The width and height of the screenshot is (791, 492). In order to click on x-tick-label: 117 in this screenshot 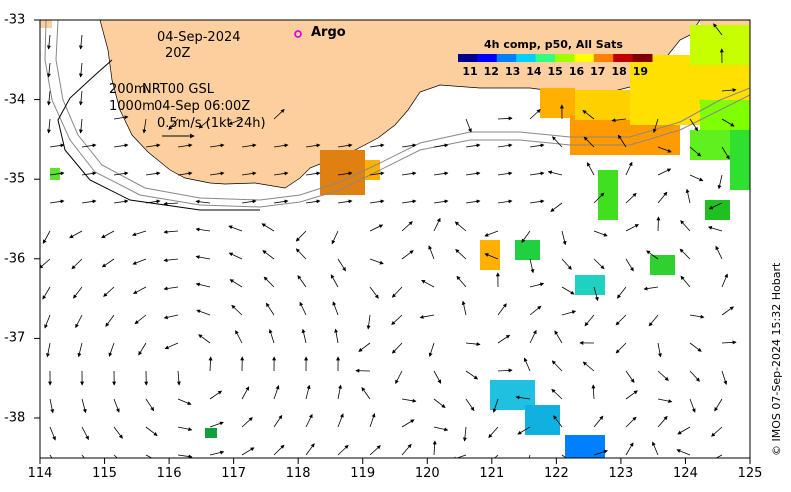, I will do `click(234, 473)`.